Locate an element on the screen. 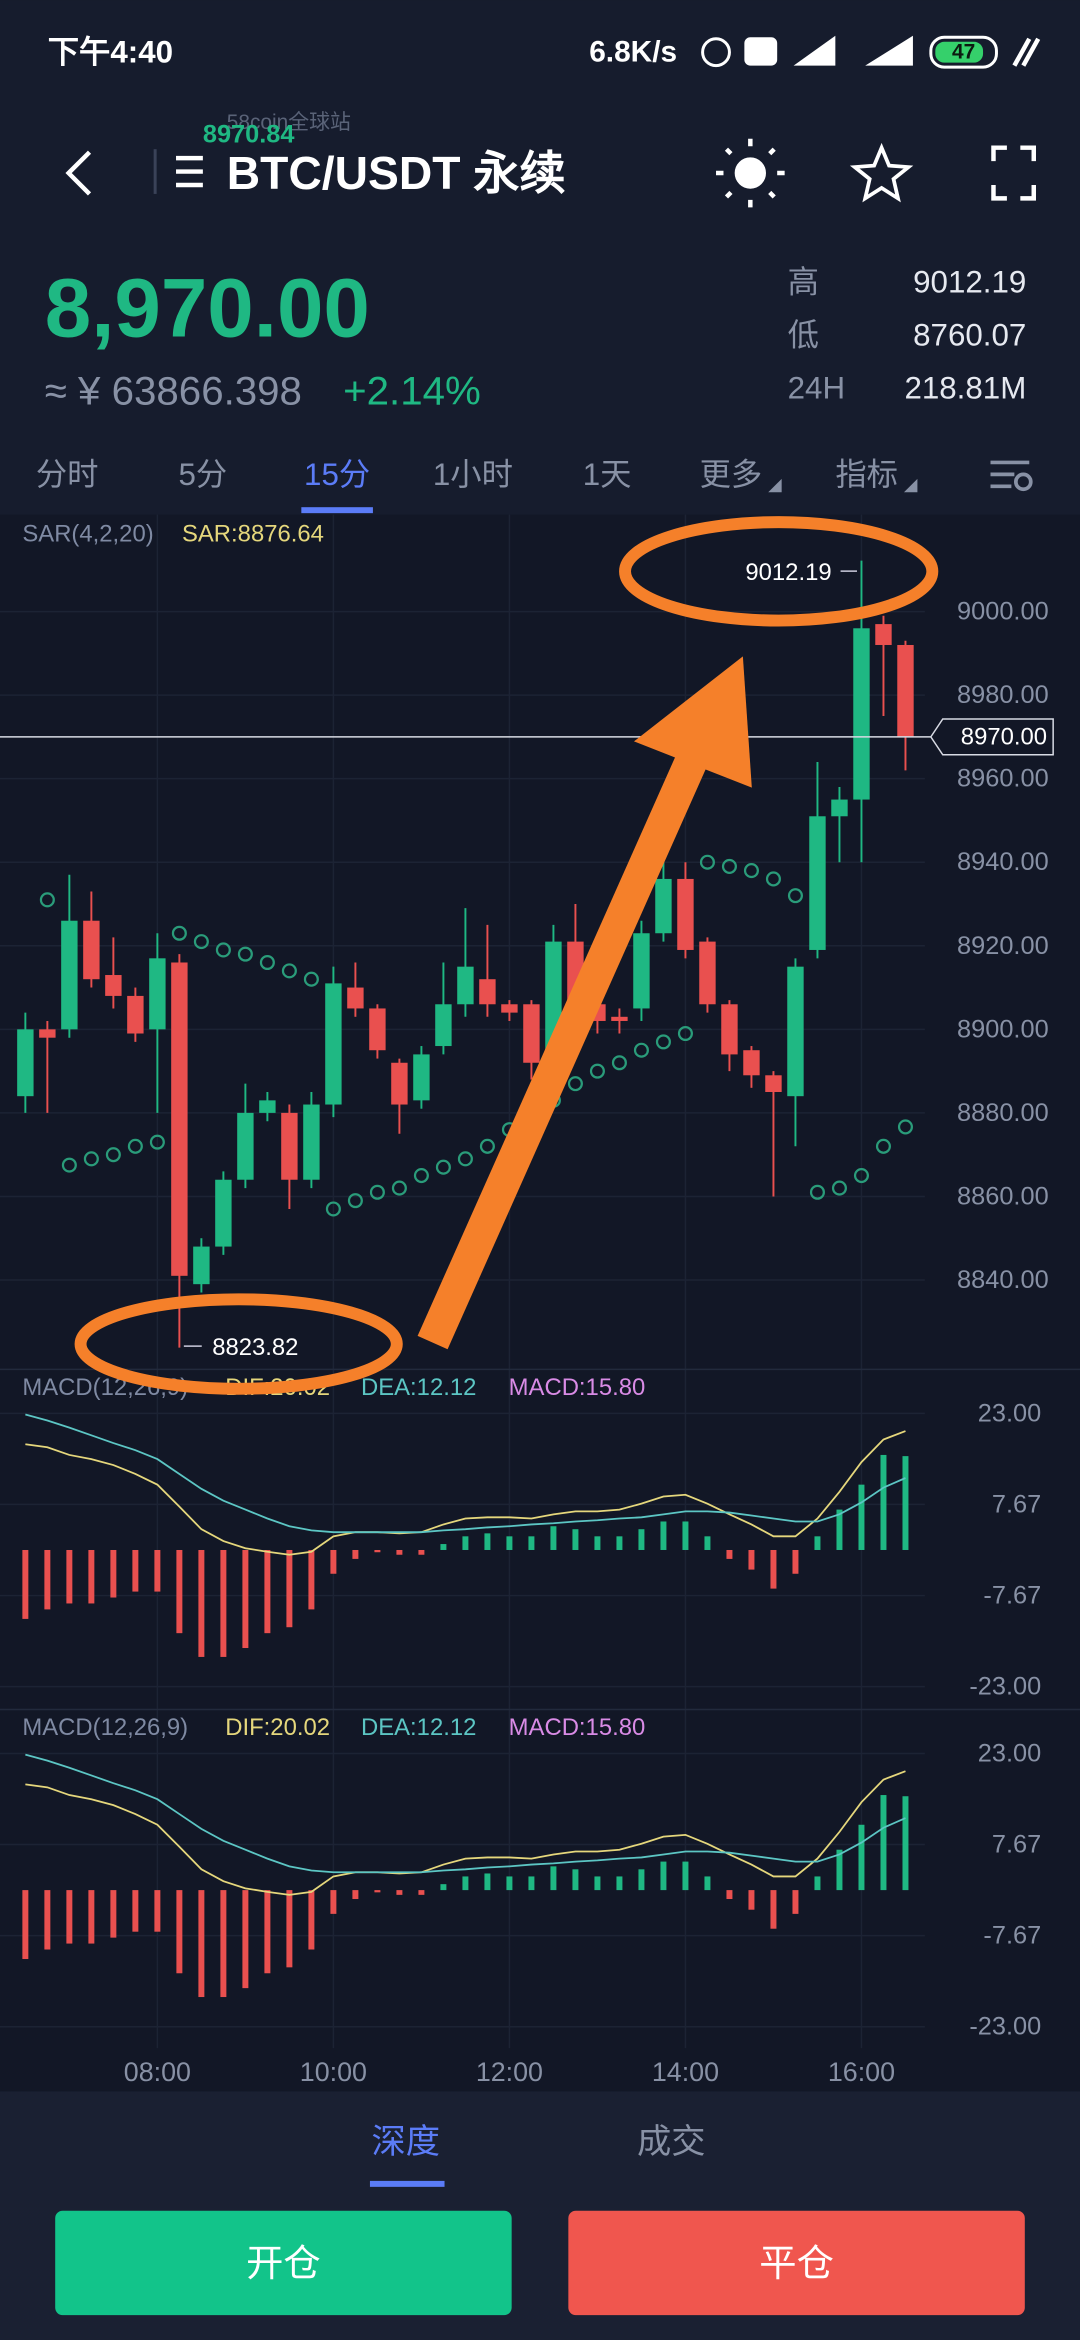 The image size is (1080, 2340). tab-underline is located at coordinates (337, 510).